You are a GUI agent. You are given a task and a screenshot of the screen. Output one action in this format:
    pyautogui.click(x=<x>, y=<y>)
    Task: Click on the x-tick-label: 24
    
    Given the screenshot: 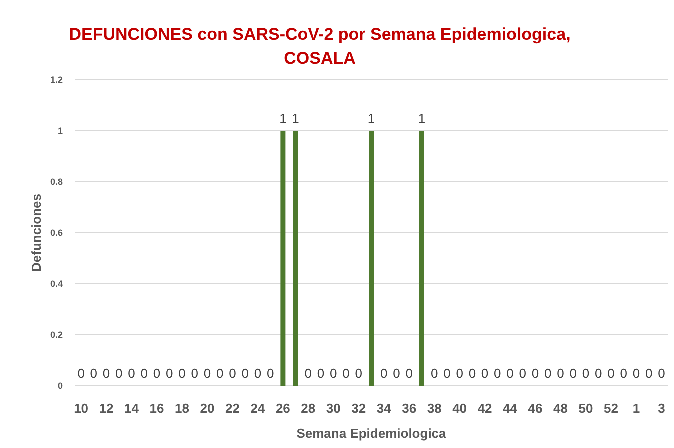 What is the action you would take?
    pyautogui.click(x=258, y=408)
    